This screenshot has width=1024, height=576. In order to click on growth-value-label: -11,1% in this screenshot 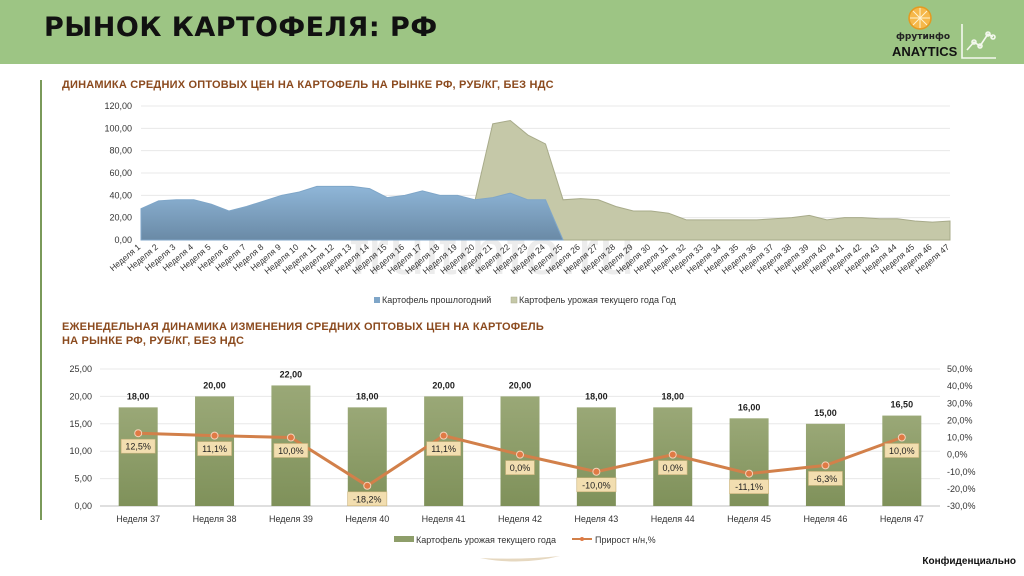, I will do `click(749, 487)`.